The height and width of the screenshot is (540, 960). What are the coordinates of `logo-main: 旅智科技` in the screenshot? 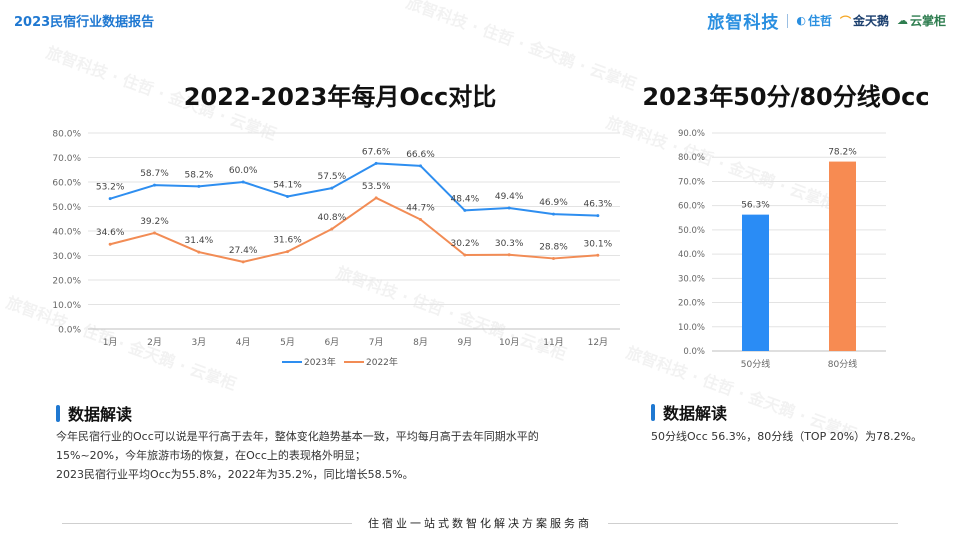 It's located at (743, 23).